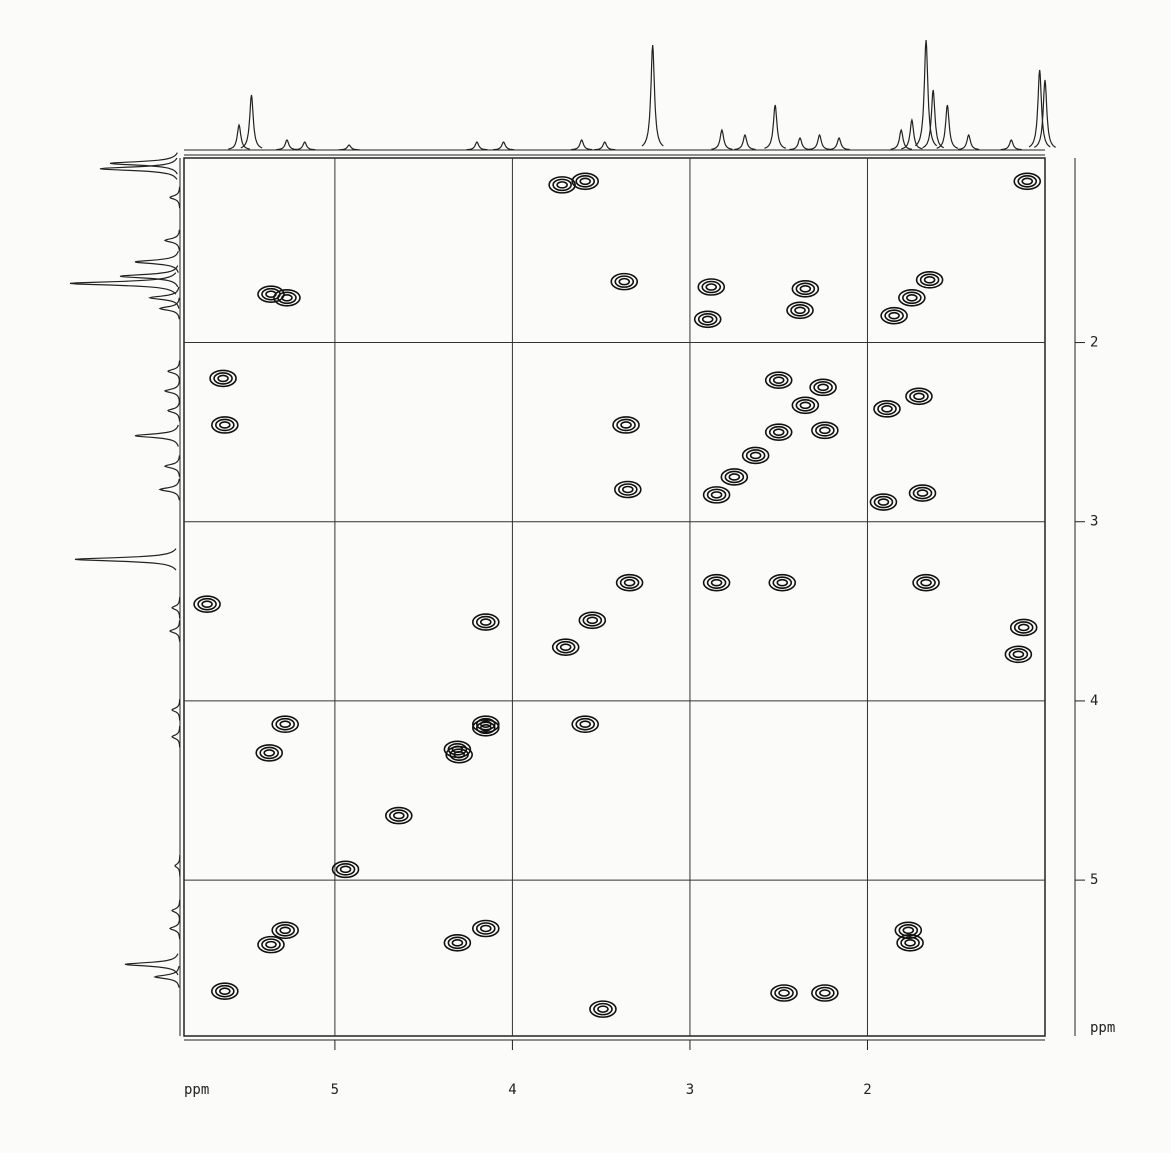  Describe the element at coordinates (196, 1090) in the screenshot. I see `x-axis-label: ppm` at that location.